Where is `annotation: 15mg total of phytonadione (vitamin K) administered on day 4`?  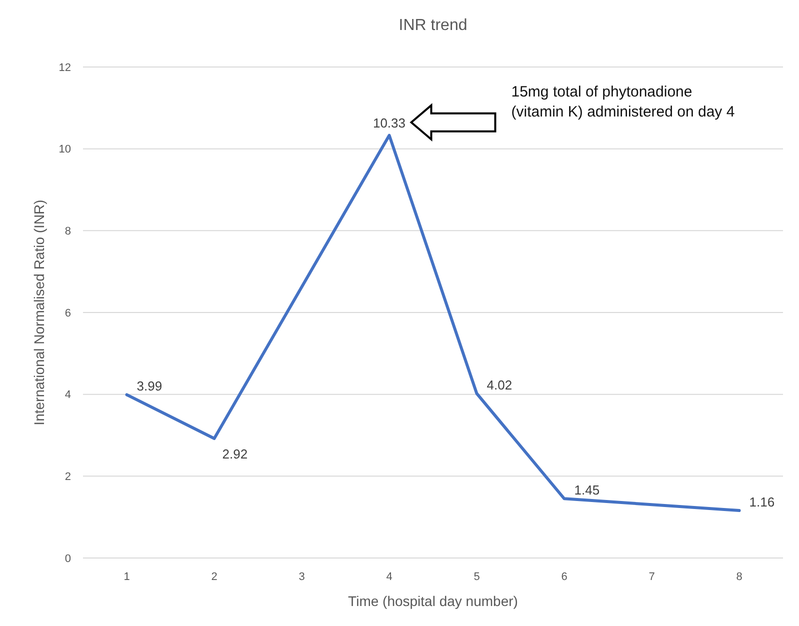
annotation: 15mg total of phytonadione (vitamin K) administered on day 4 is located at coordinates (623, 101).